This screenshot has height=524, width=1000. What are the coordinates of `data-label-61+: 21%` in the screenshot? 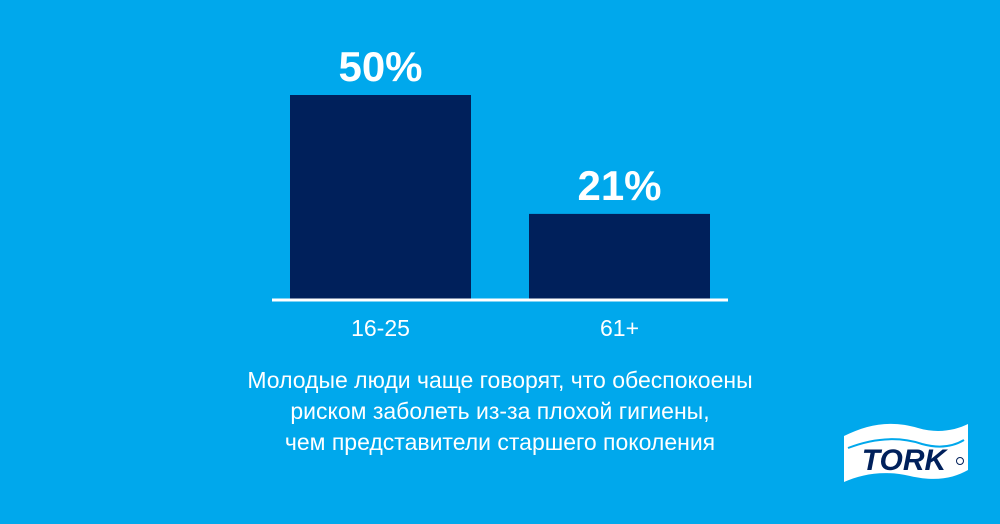 It's located at (619, 185).